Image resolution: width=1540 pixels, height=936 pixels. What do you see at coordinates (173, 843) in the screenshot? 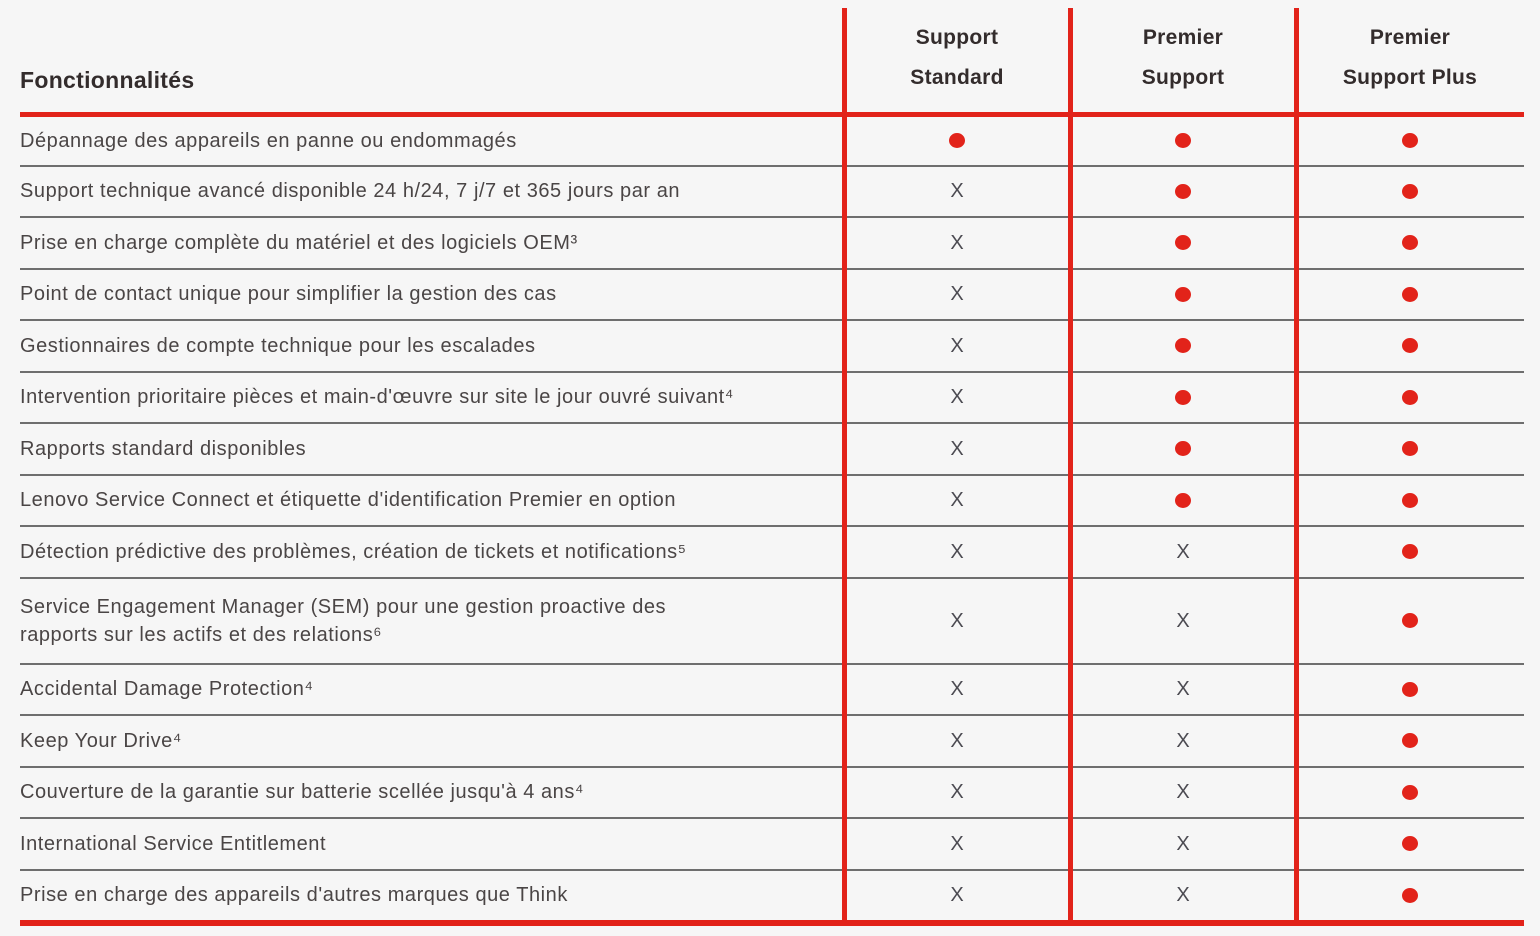
I see `feature-label: International Service Entitlement` at bounding box center [173, 843].